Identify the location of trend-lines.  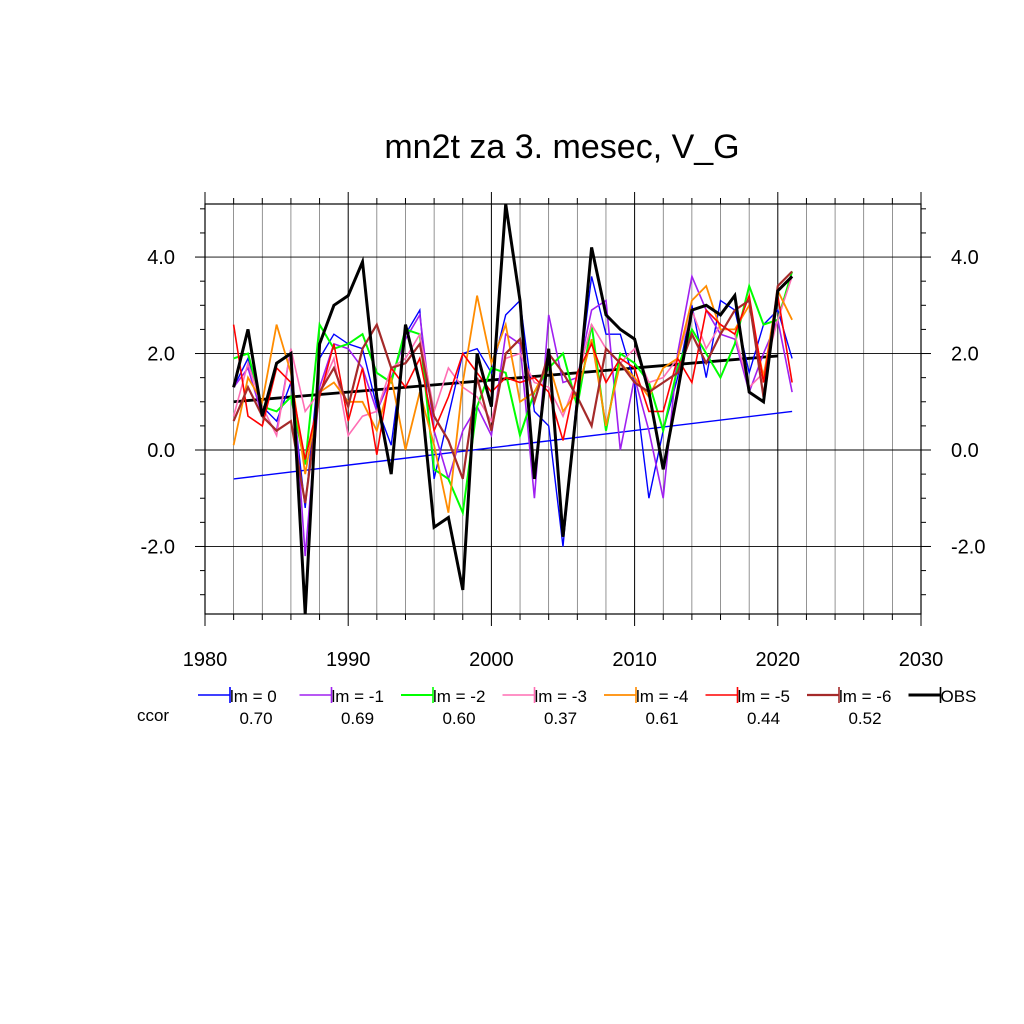
(513, 417).